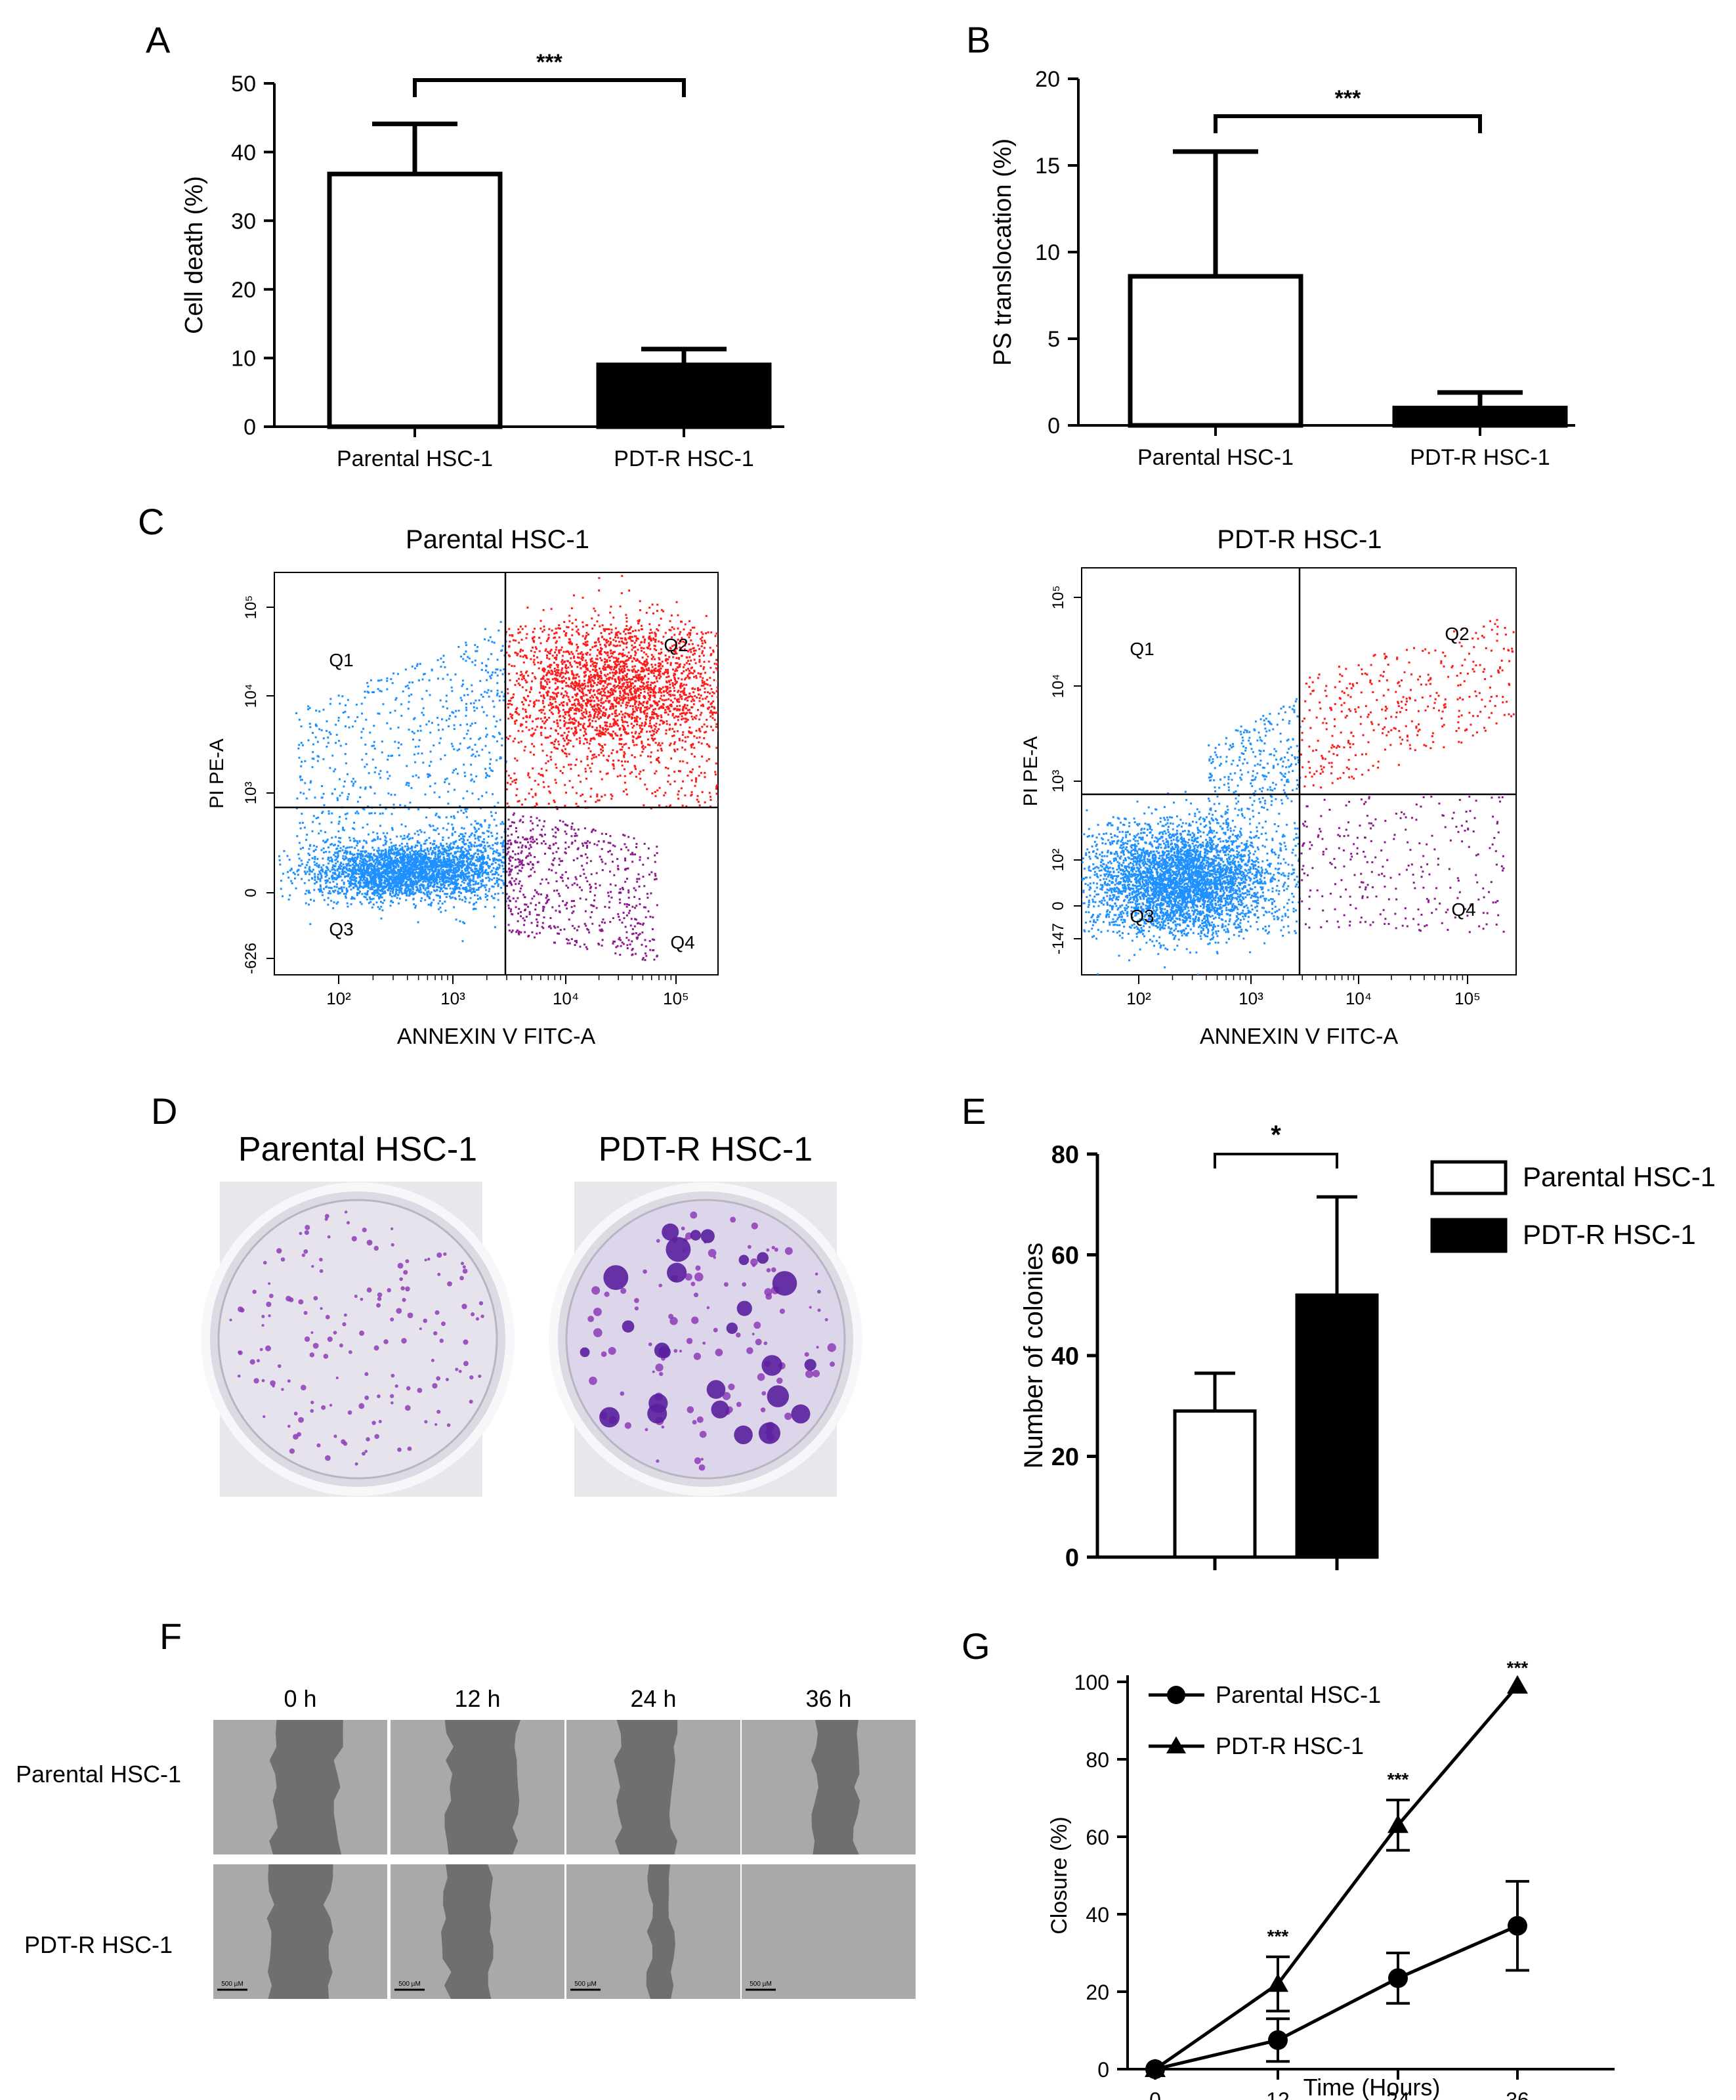 This screenshot has width=1736, height=2100. What do you see at coordinates (243, 84) in the screenshot?
I see `y-tick-label: 50` at bounding box center [243, 84].